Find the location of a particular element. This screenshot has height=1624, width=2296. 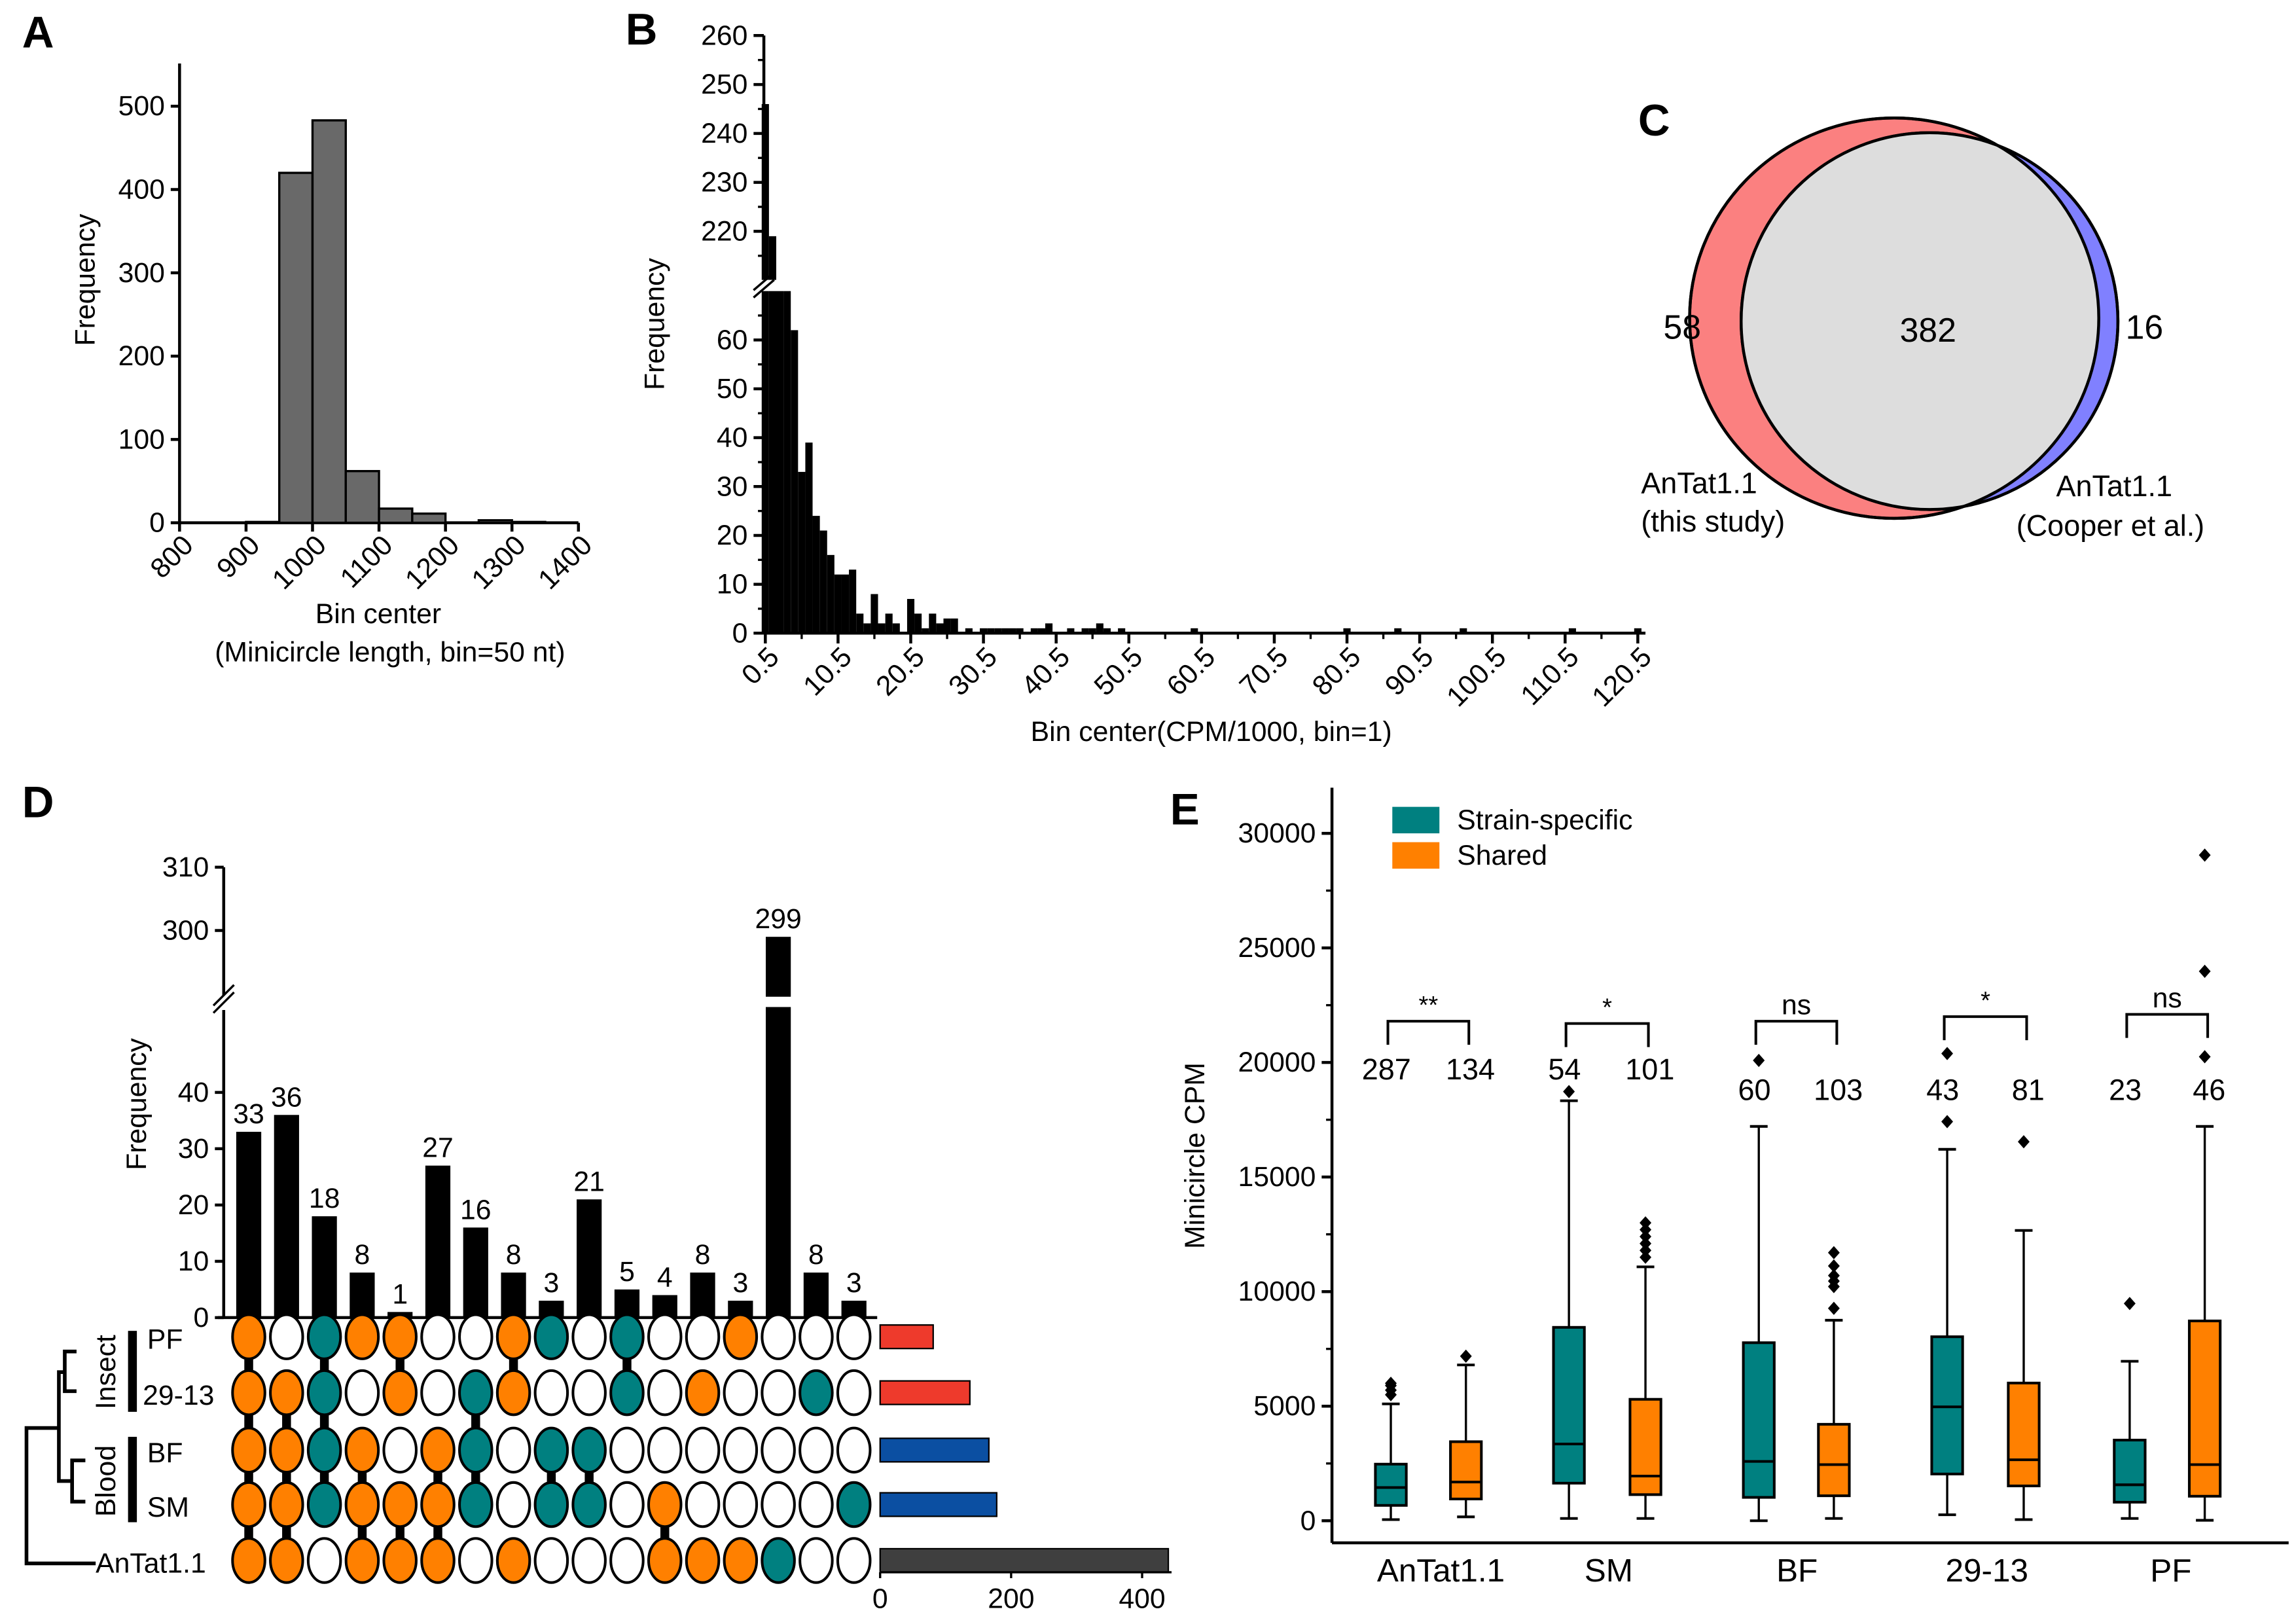

x-tick-label: 120.5 is located at coordinates (1622, 677).